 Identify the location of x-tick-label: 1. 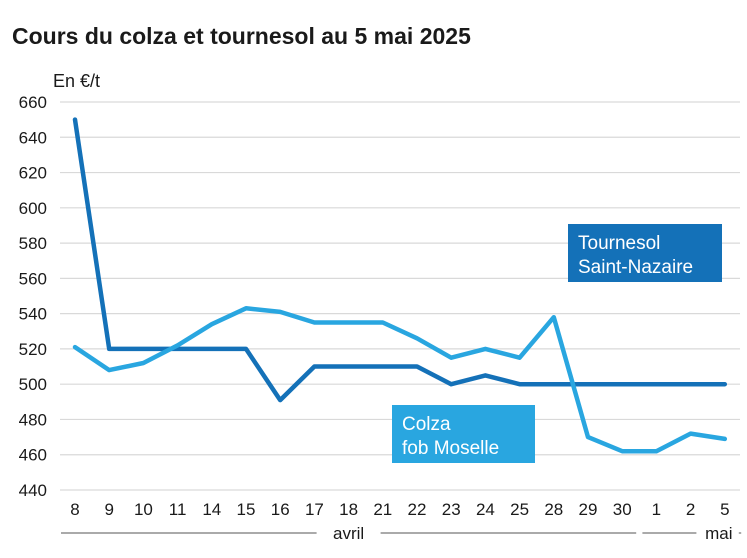
(656, 509).